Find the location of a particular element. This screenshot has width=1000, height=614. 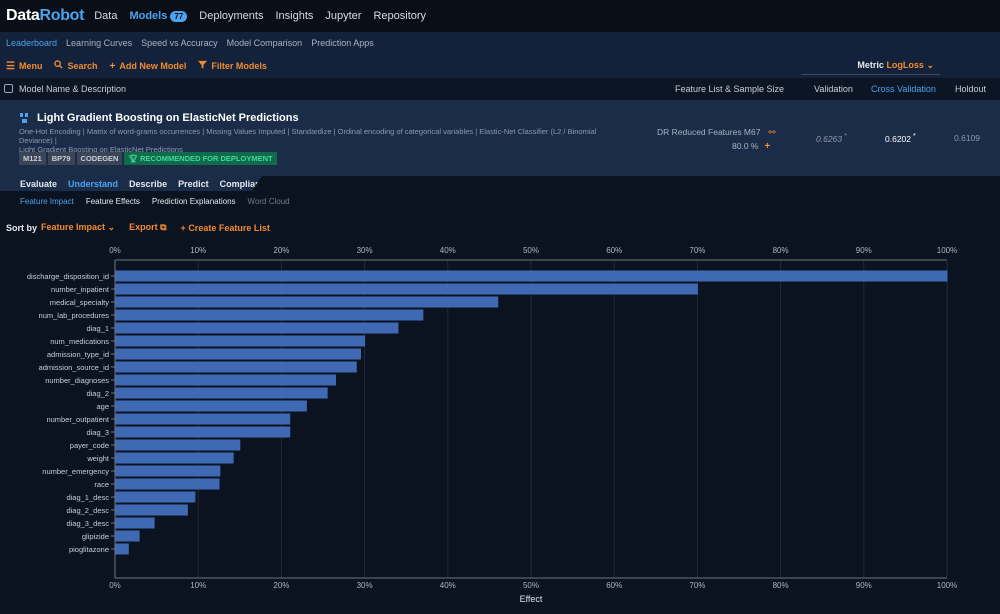

tab-understand: Understand is located at coordinates (93, 183).